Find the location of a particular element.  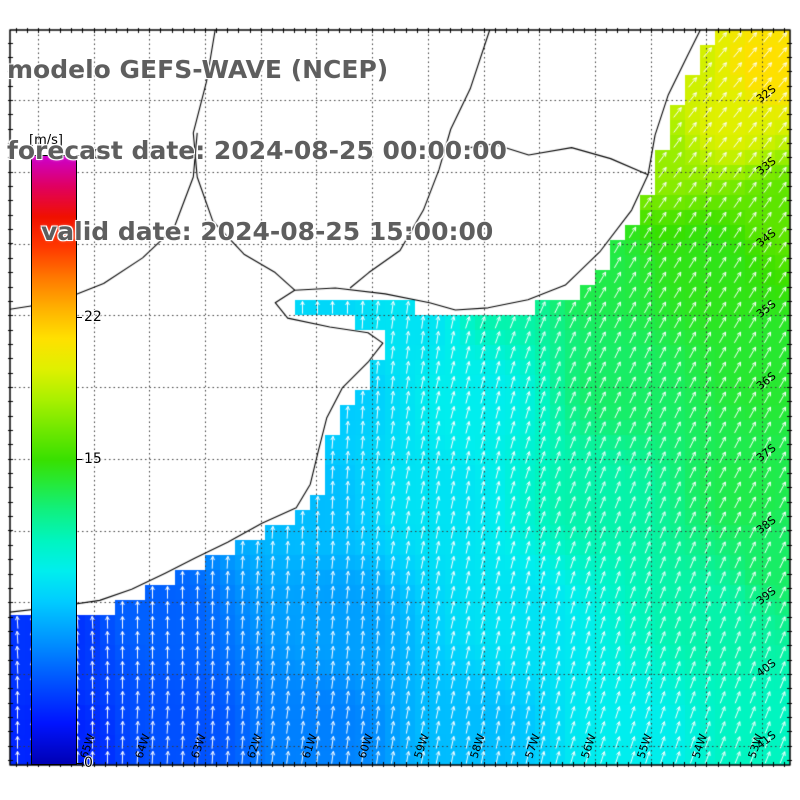

forecast-date-line: forecast date: 2024-08-25 00:00:00 is located at coordinates (257, 150).